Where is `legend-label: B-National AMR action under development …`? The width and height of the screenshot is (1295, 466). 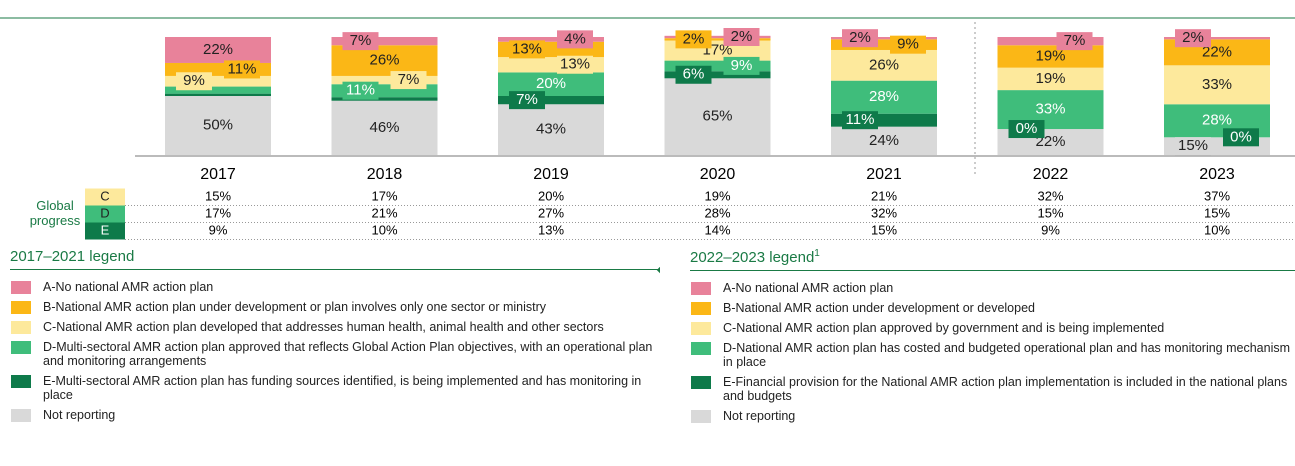
legend-label: B-National AMR action under development … is located at coordinates (879, 308).